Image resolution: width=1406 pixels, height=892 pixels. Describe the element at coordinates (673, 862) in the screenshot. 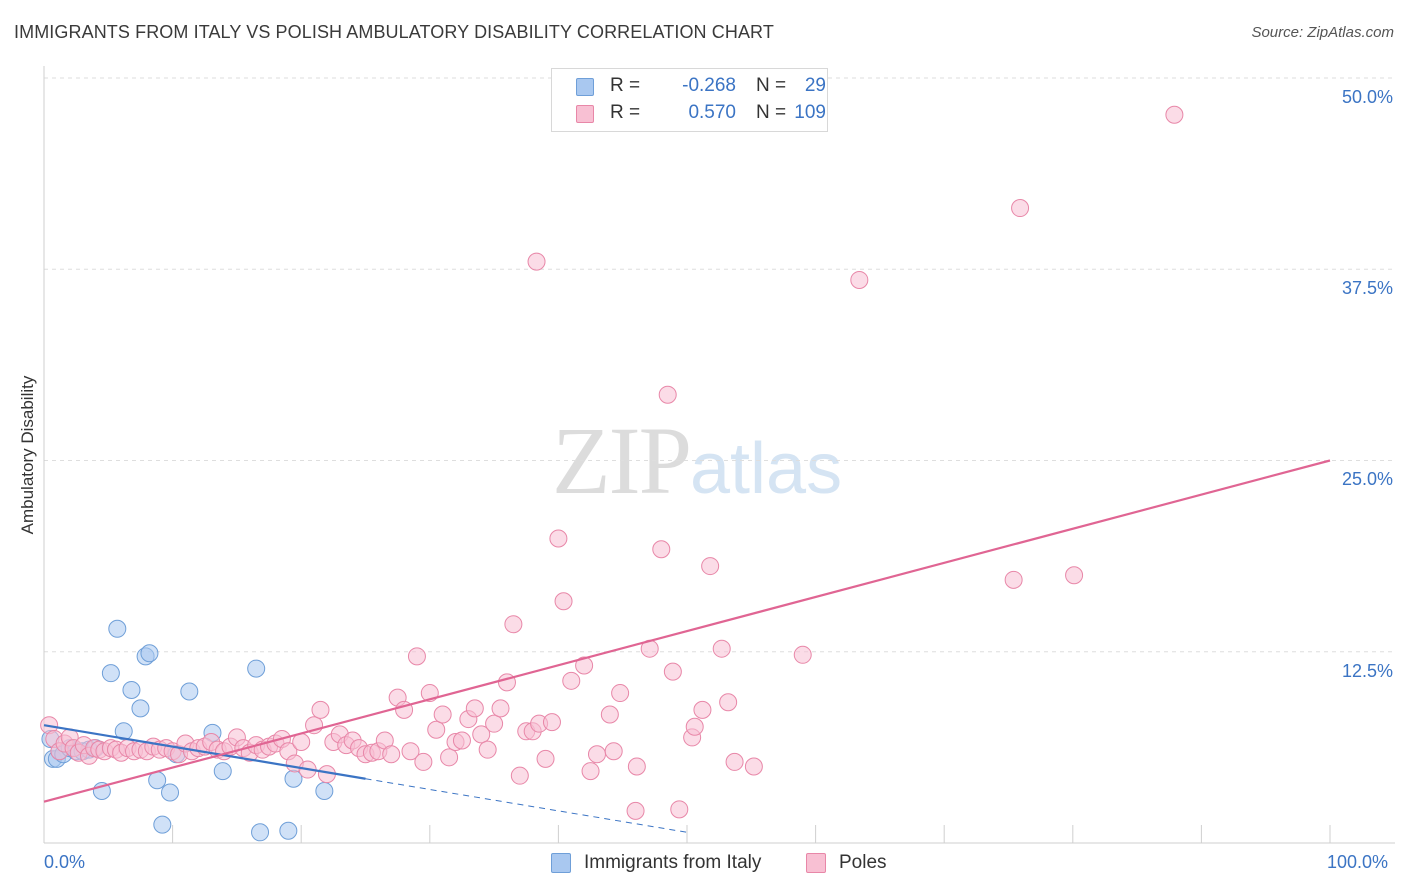

I see `bottom-legend-label-italy: Immigrants from Italy` at that location.